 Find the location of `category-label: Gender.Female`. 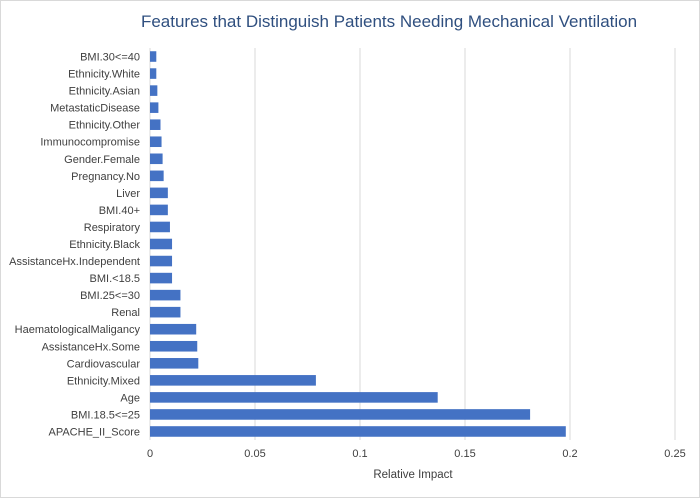

category-label: Gender.Female is located at coordinates (102, 160).